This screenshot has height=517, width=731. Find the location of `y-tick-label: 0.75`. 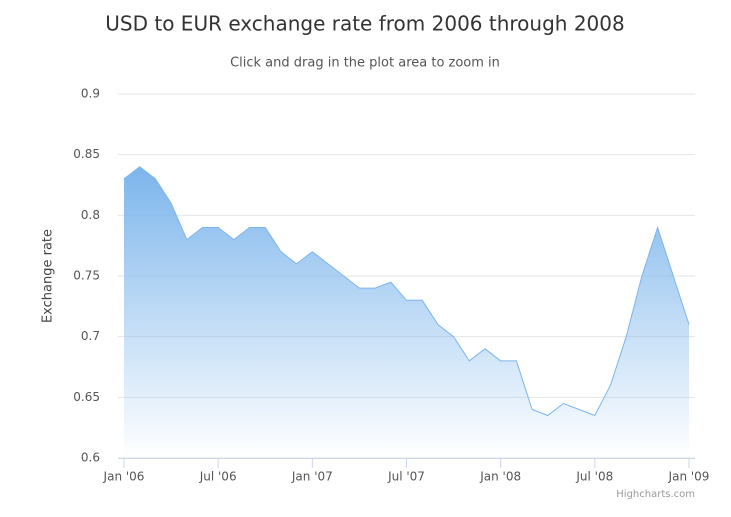

y-tick-label: 0.75 is located at coordinates (86, 276).